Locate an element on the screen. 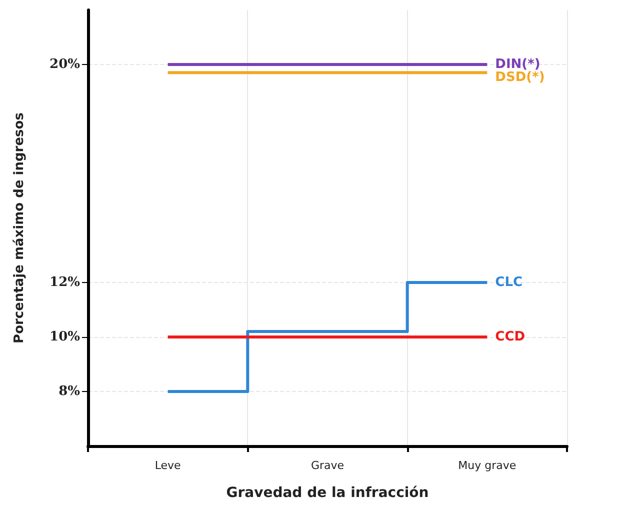 This screenshot has width=637, height=508. series-label: CCD is located at coordinates (510, 337).